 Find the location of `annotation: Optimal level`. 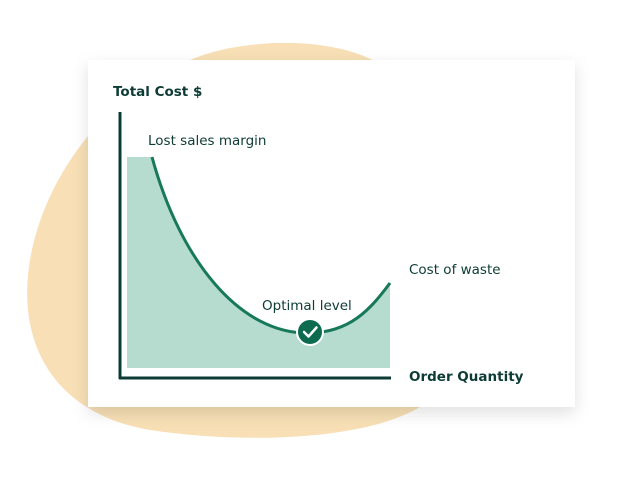

annotation: Optimal level is located at coordinates (307, 306).